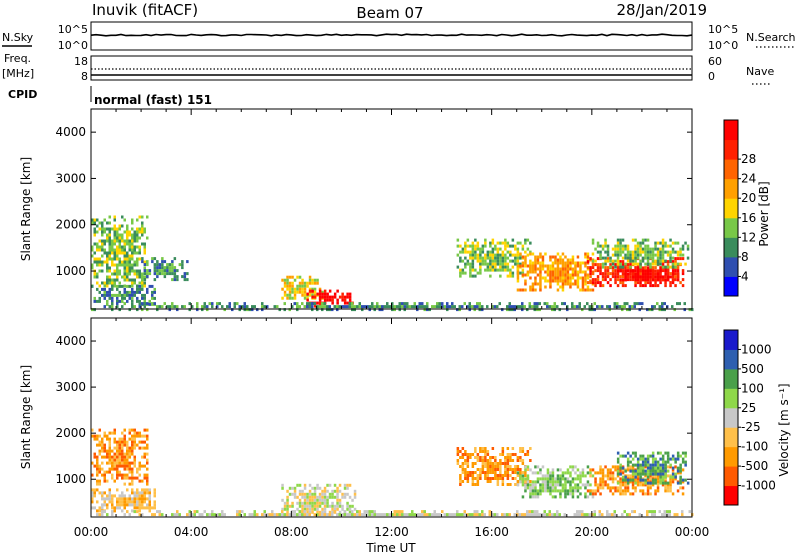  I want to click on colorbar-tick-label: 25, so click(748, 408).